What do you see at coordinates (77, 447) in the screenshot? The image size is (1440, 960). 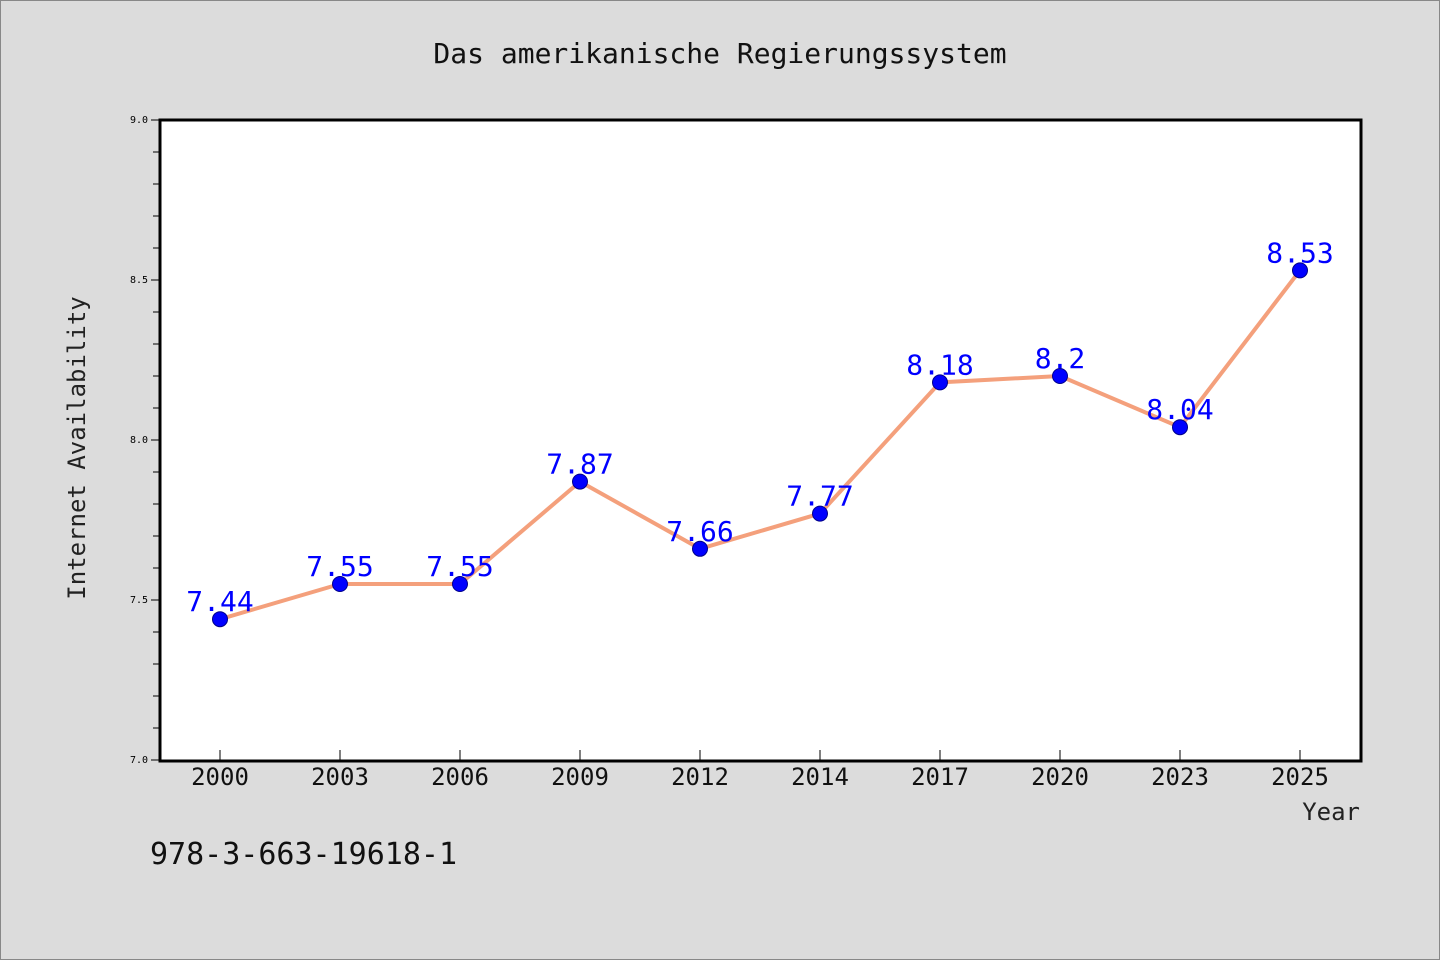 I see `y-axis-label: Internet Availability` at bounding box center [77, 447].